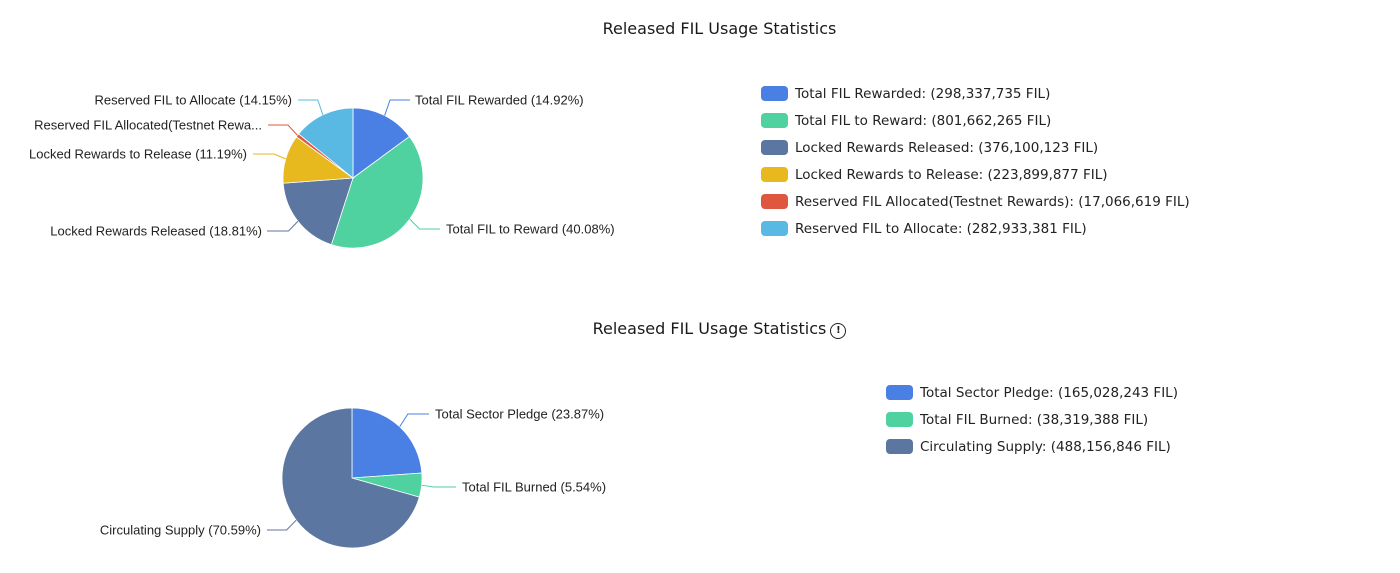  I want to click on chart-2-leader-lines, so click(361, 472).